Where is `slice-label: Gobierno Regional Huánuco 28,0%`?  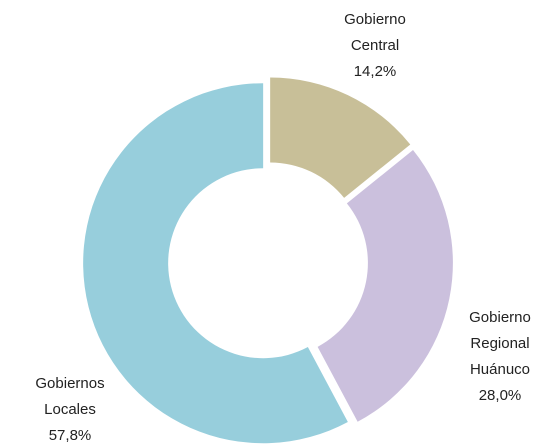
slice-label: Gobierno Regional Huánuco 28,0% is located at coordinates (500, 356).